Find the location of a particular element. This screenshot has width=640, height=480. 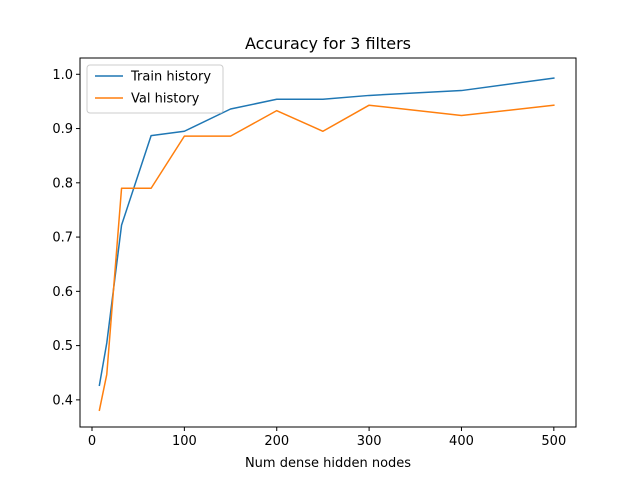

y-tick-label: 0.5 is located at coordinates (62, 346).